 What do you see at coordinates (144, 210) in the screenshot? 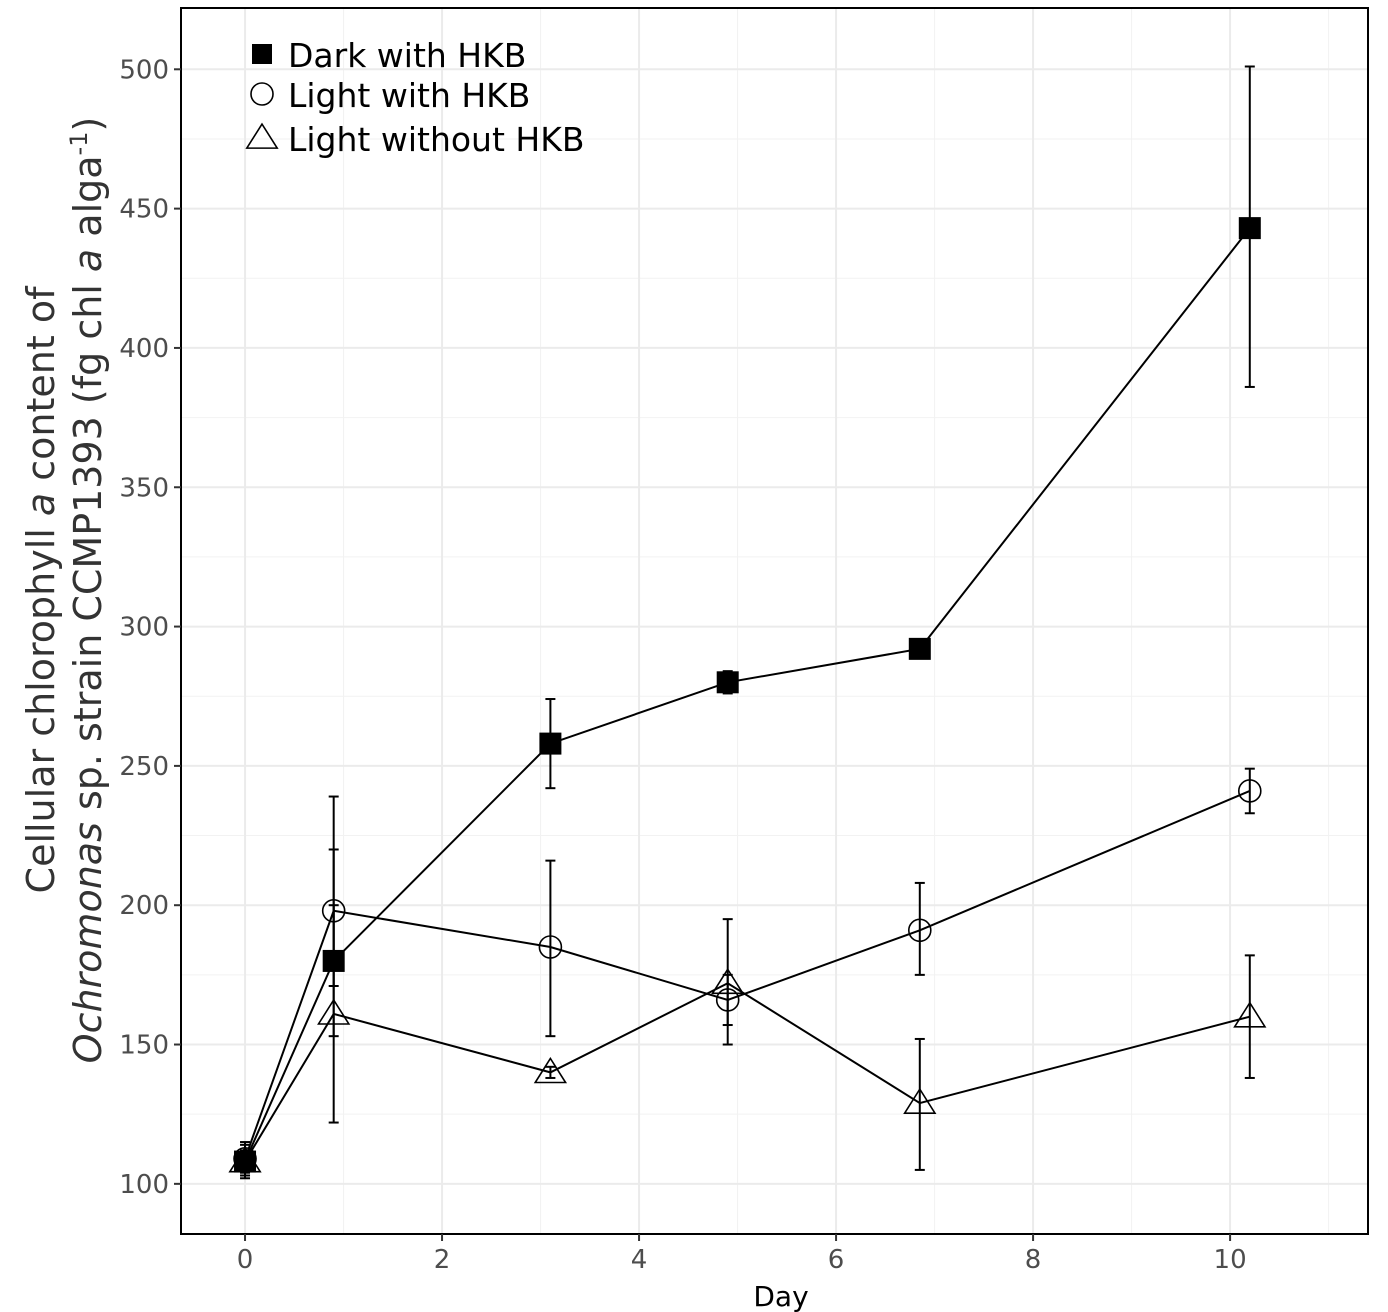
I see `y-tick-label: 450` at bounding box center [144, 210].